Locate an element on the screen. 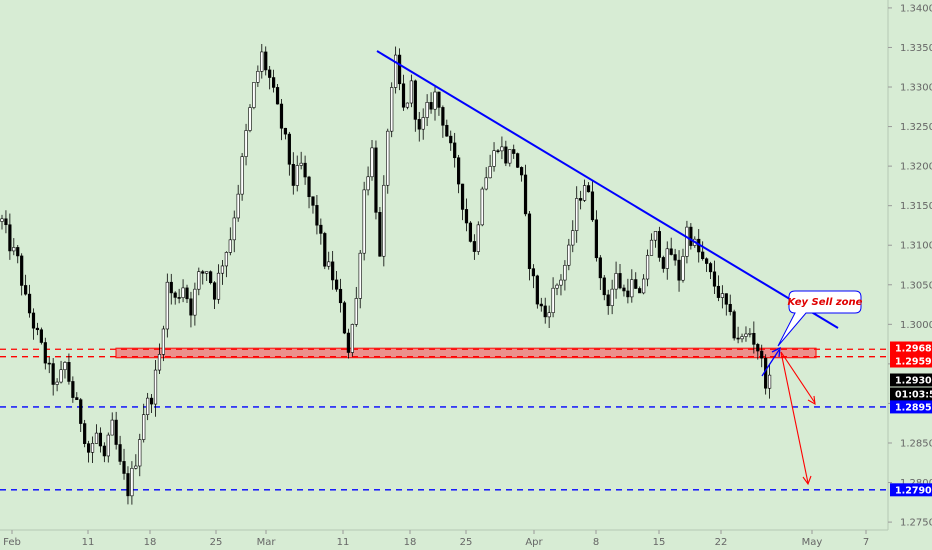  y-tick-label: 1.32500 is located at coordinates (916, 127).